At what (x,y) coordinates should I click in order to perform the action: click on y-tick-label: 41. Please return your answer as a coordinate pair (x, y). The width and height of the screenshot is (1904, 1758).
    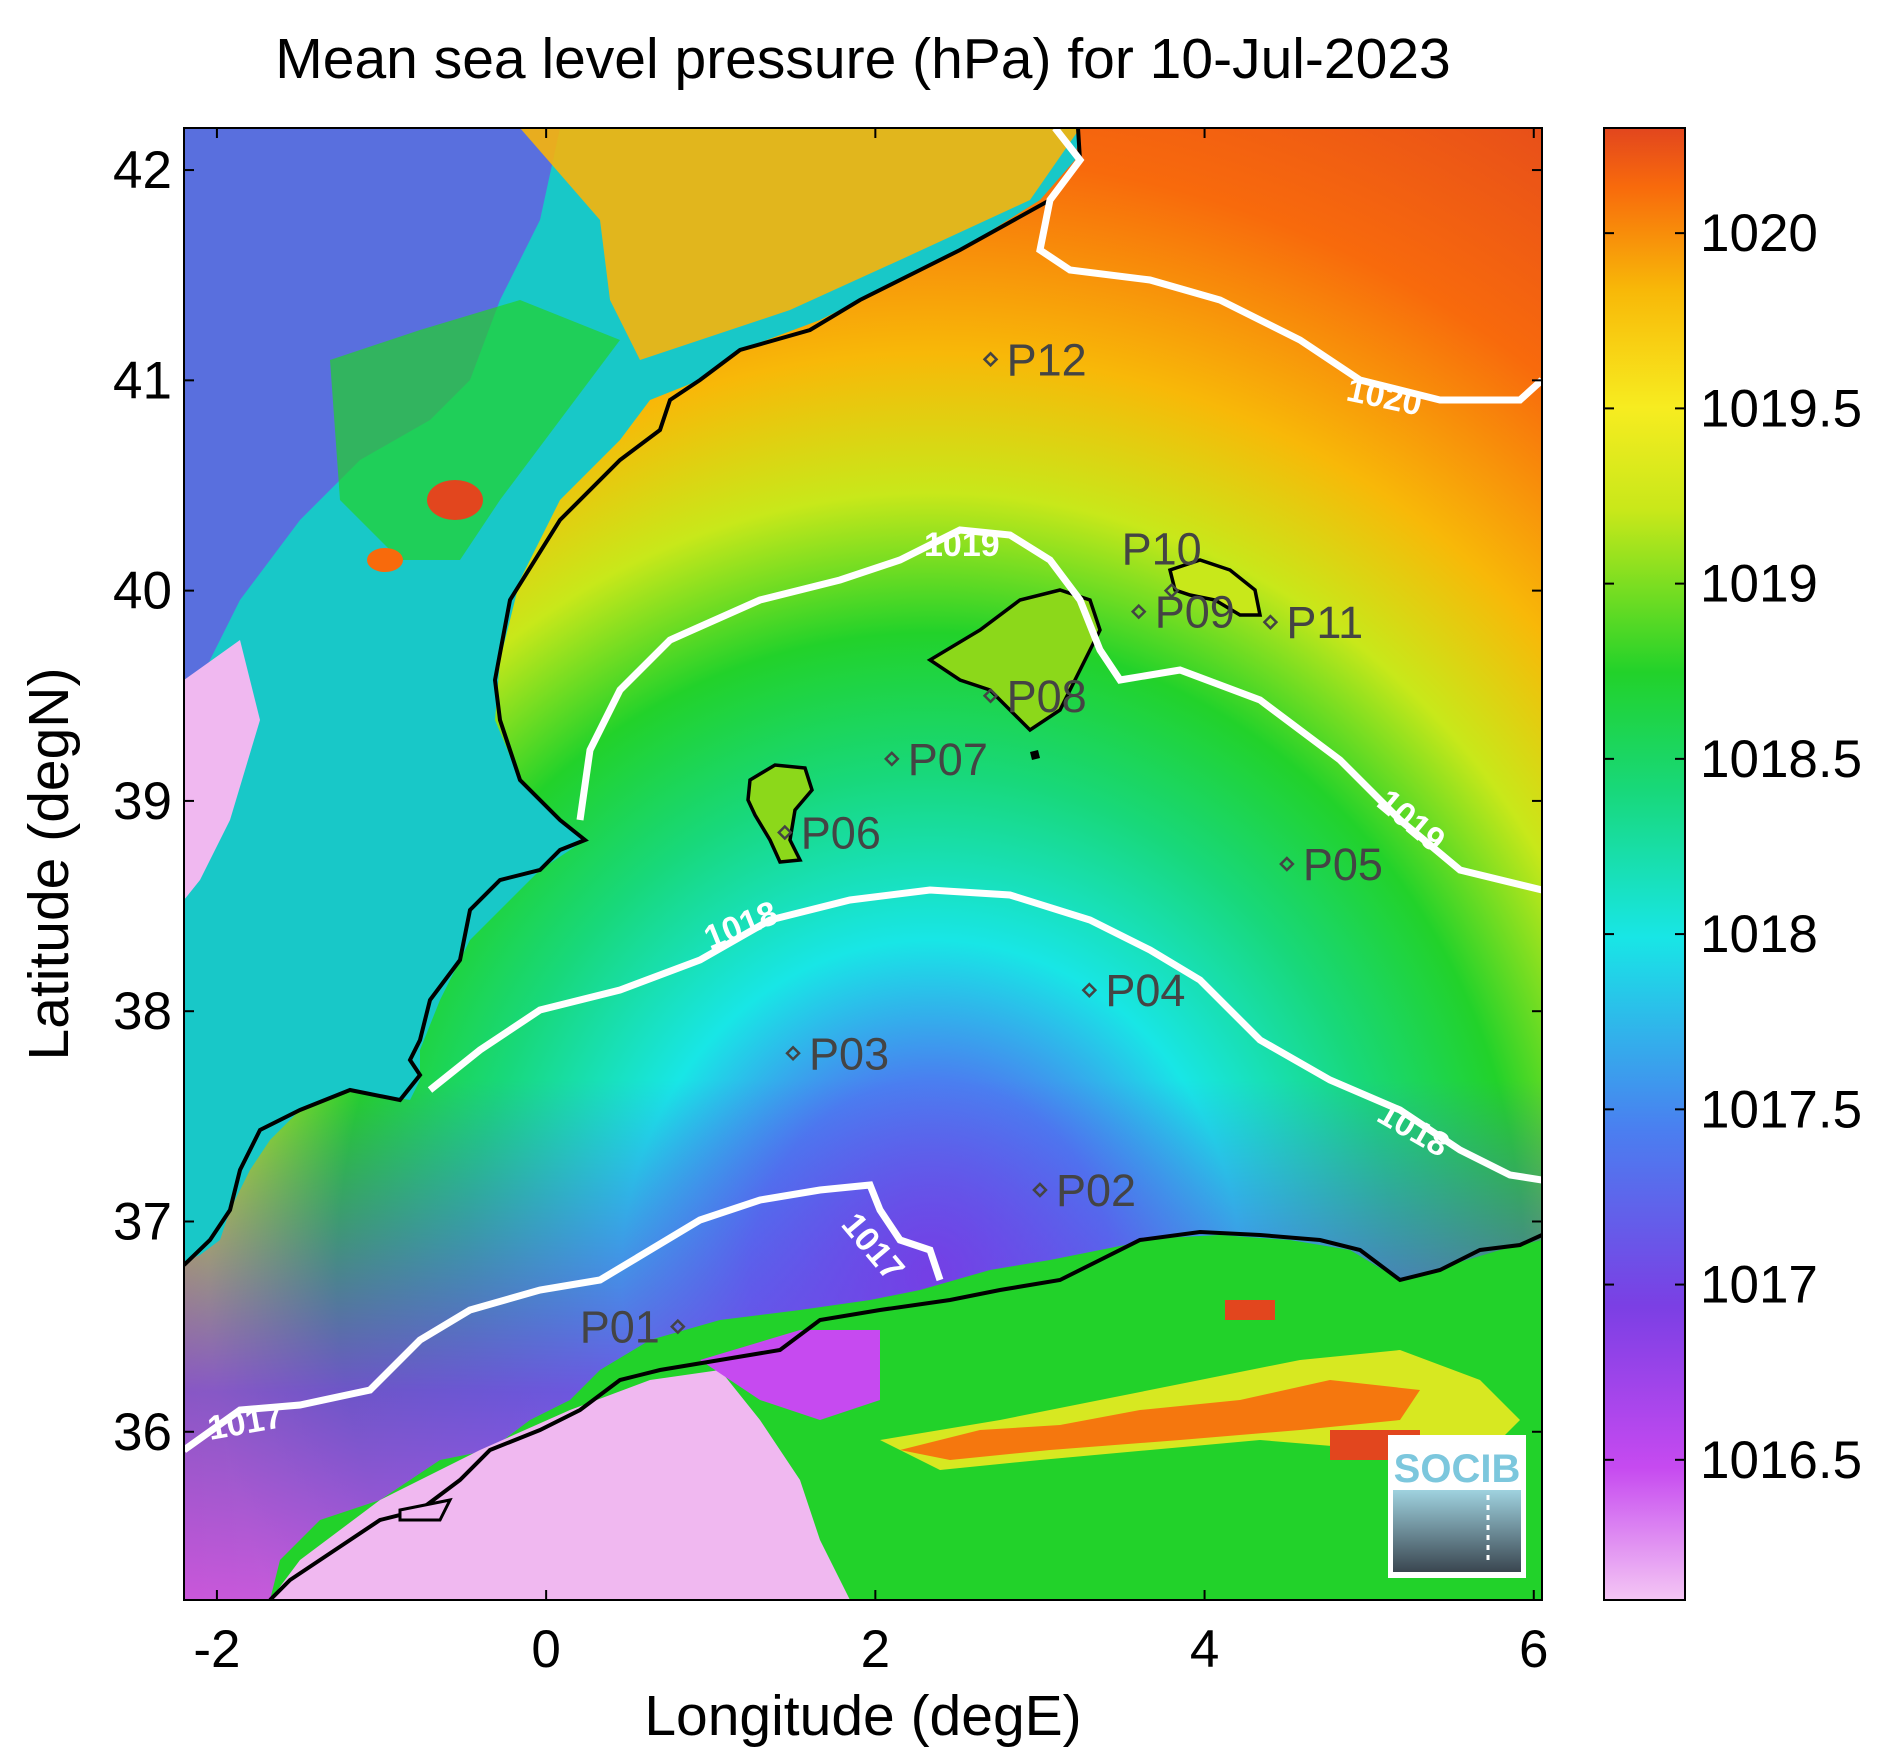
    Looking at the image, I should click on (142, 380).